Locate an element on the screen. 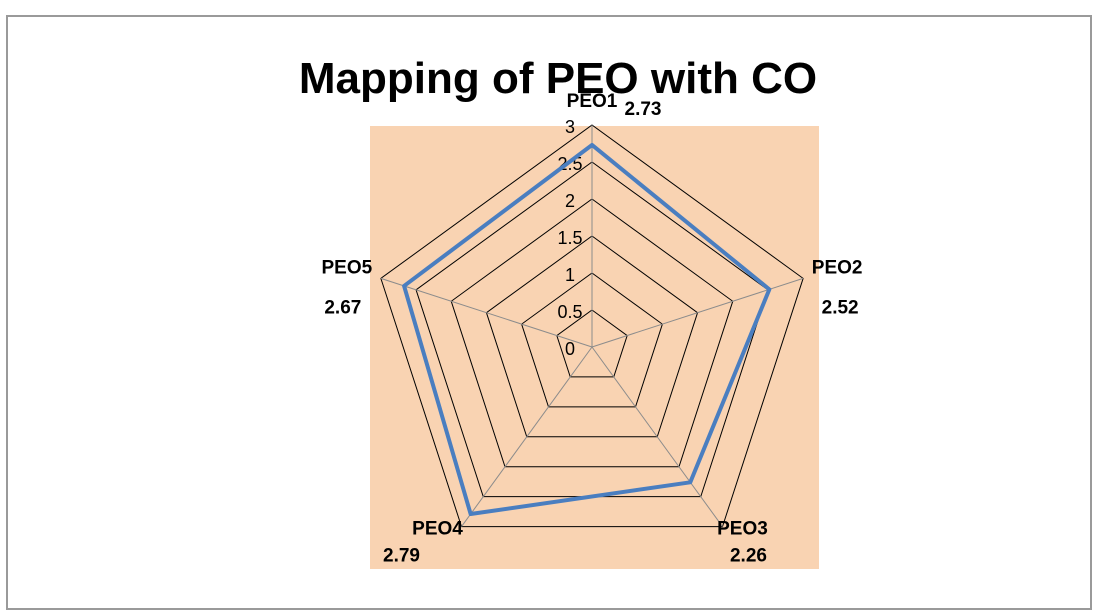 Image resolution: width=1098 pixels, height=616 pixels. chart-title: Mapping of PEO with CO is located at coordinates (558, 78).